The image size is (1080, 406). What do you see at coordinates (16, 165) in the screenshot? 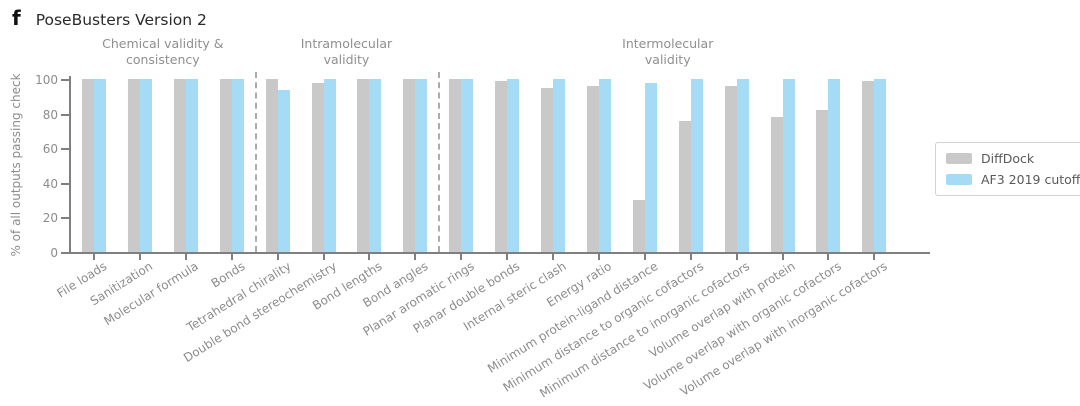
I see `y-axis-label: % of all outputs passing check` at bounding box center [16, 165].